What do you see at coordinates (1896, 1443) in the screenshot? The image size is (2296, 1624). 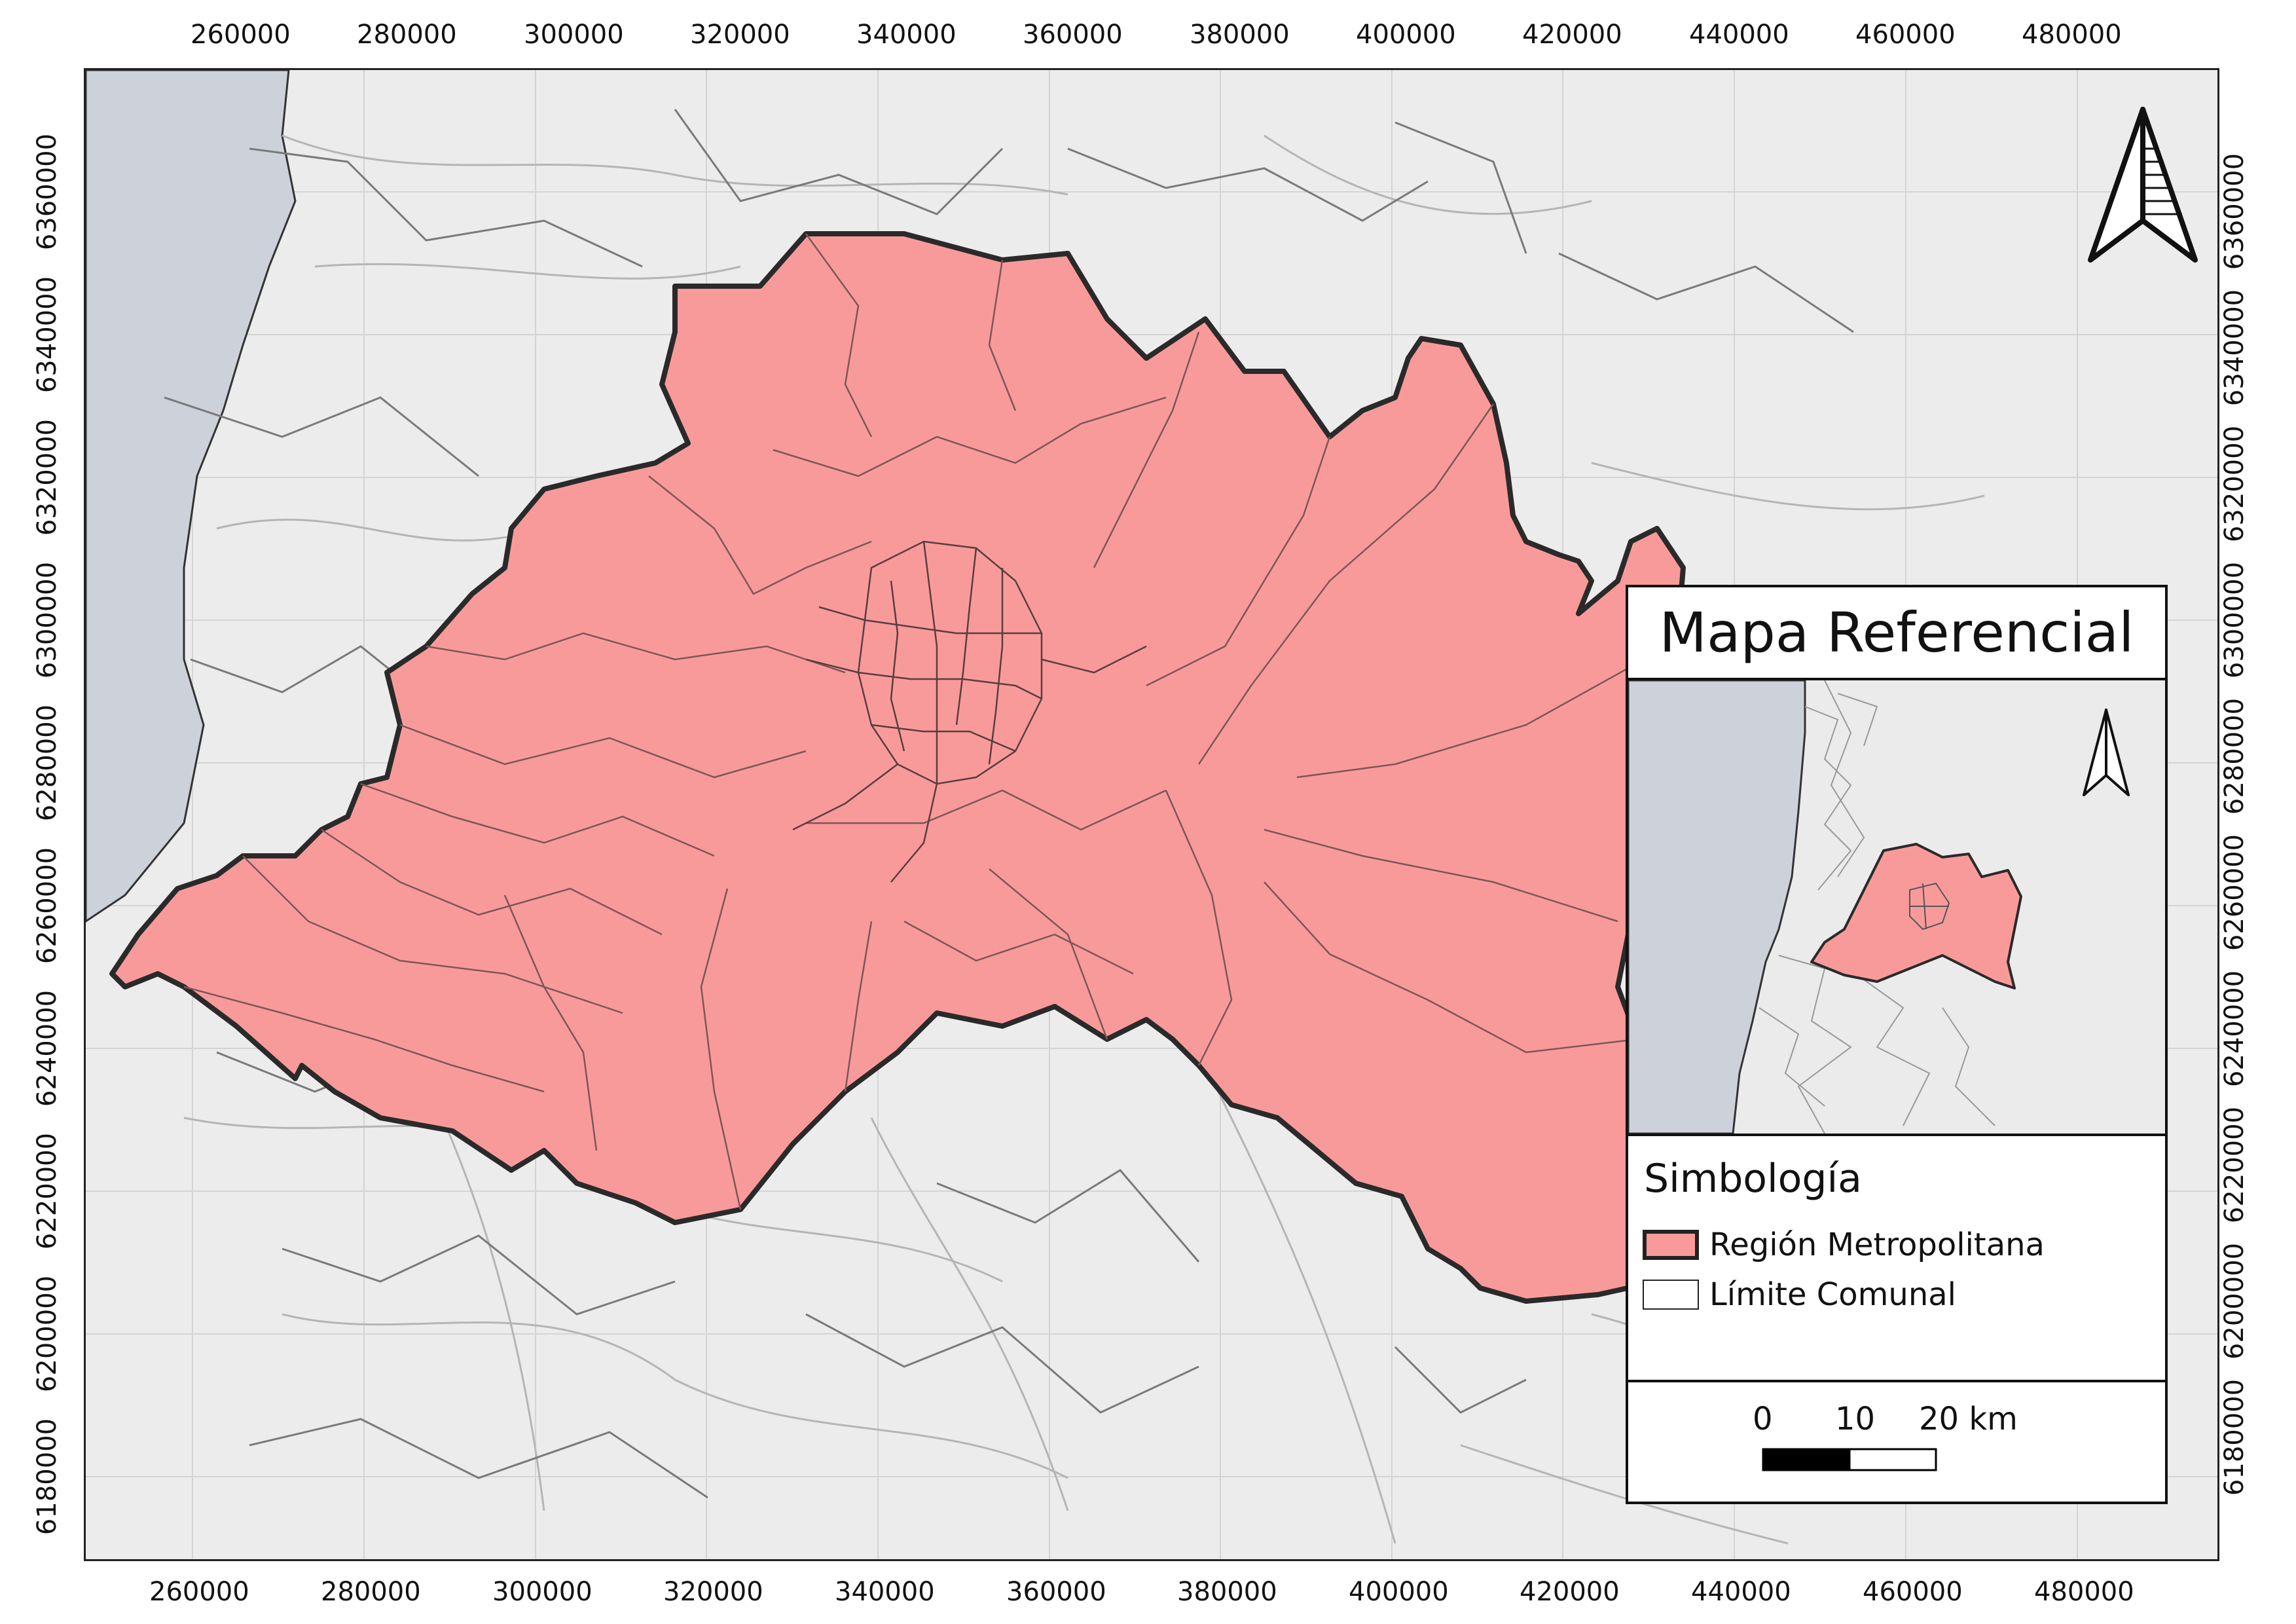 I see `scale-bar: 0 10 20 km` at bounding box center [1896, 1443].